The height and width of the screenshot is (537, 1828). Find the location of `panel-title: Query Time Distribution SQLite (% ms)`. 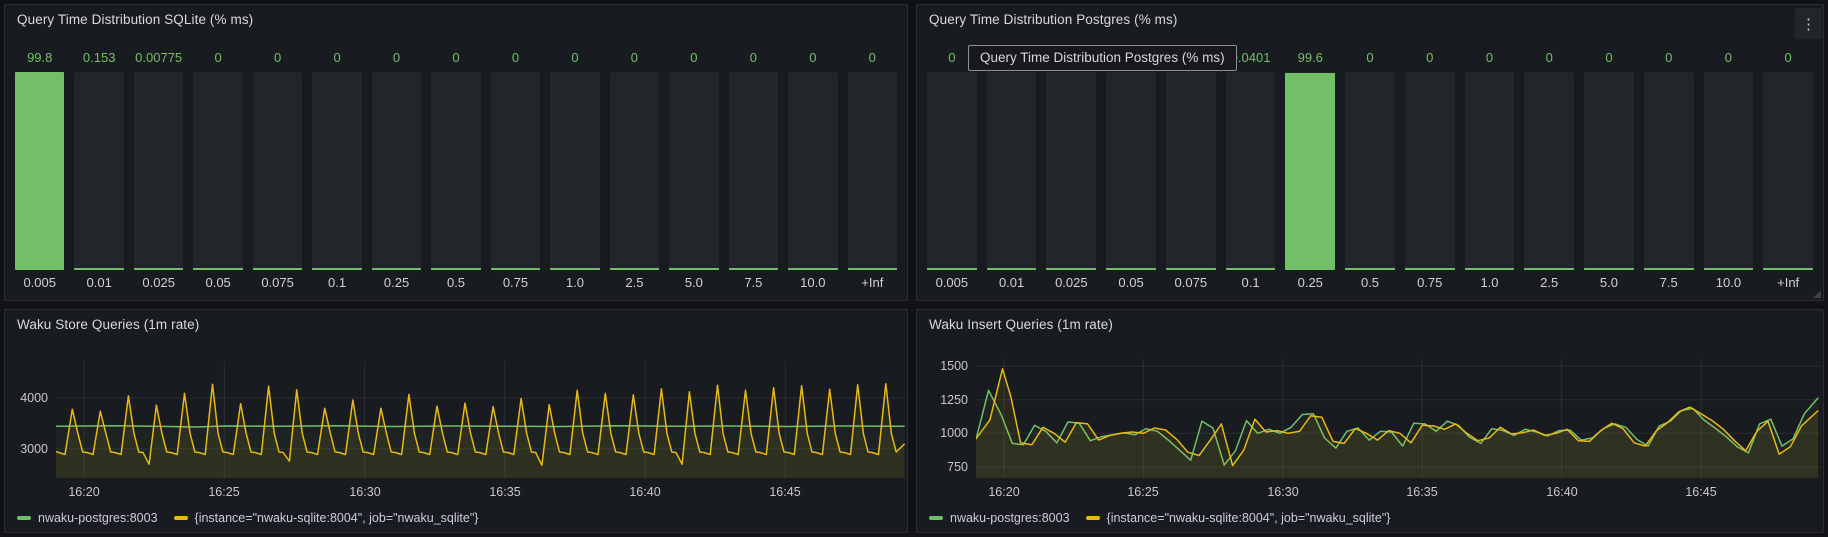

panel-title: Query Time Distribution SQLite (% ms) is located at coordinates (135, 19).